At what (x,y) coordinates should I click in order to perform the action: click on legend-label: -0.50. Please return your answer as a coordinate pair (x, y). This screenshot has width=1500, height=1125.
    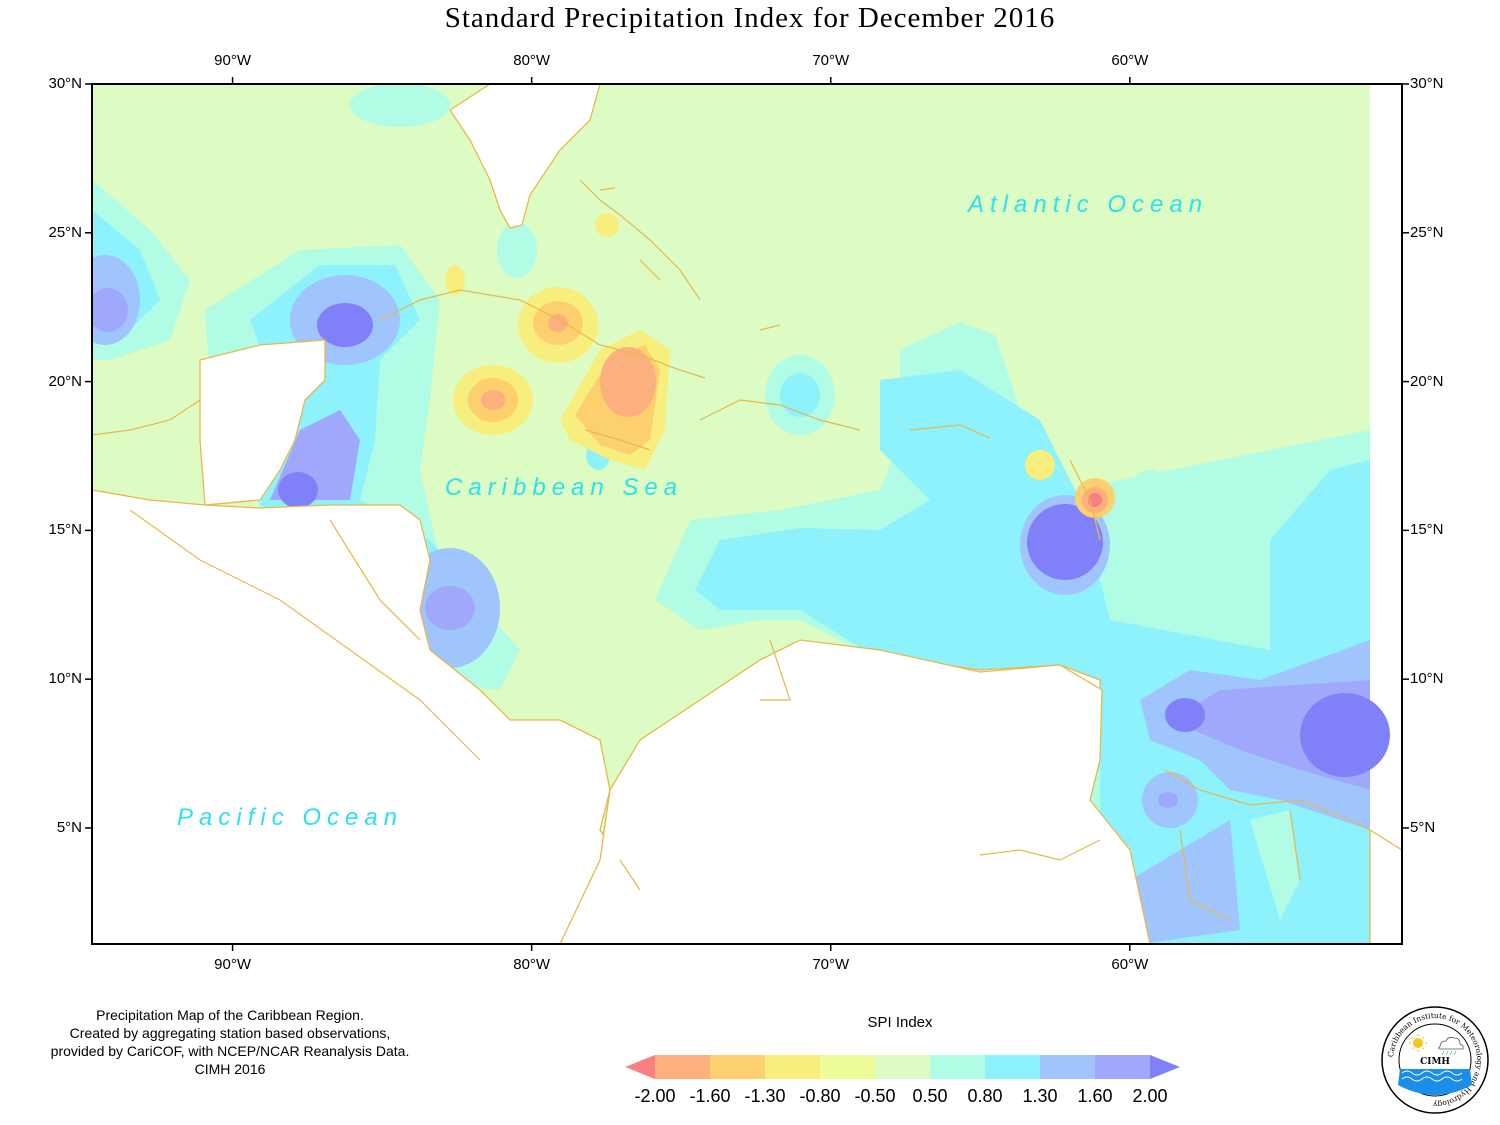
    Looking at the image, I should click on (875, 1096).